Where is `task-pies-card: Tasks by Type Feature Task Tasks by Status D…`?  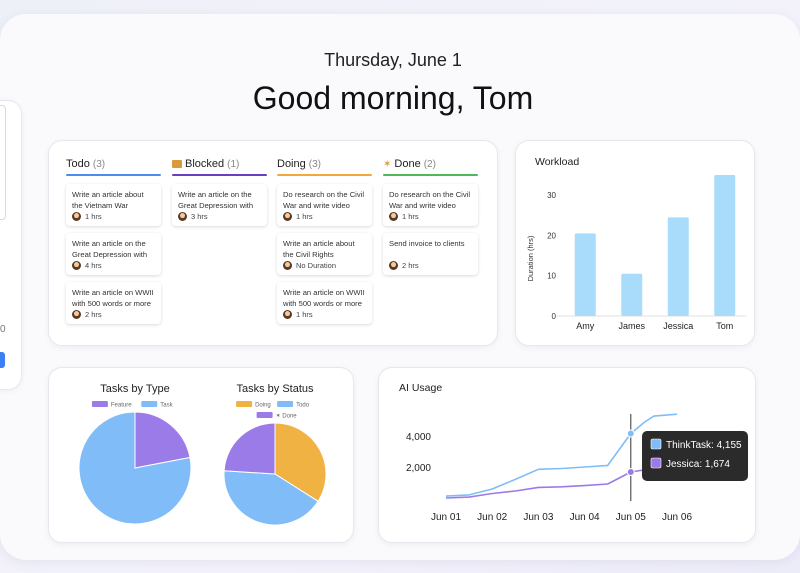 task-pies-card: Tasks by Type Feature Task Tasks by Status D… is located at coordinates (201, 455).